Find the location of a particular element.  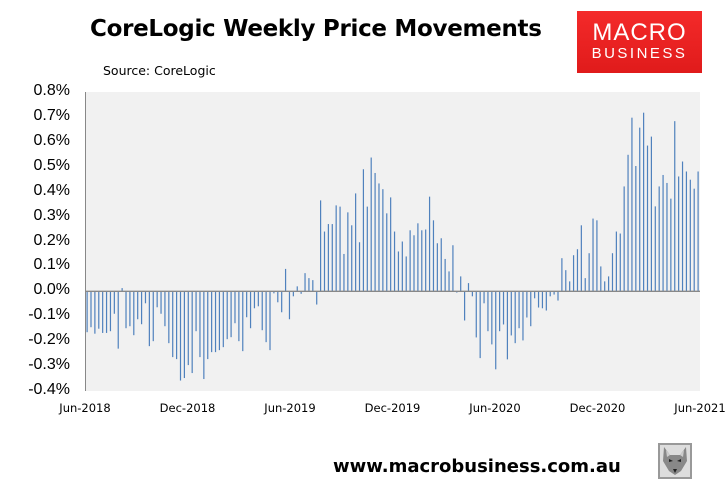

macrobusiness-logo: MACRO BUSINESS is located at coordinates (639, 42).